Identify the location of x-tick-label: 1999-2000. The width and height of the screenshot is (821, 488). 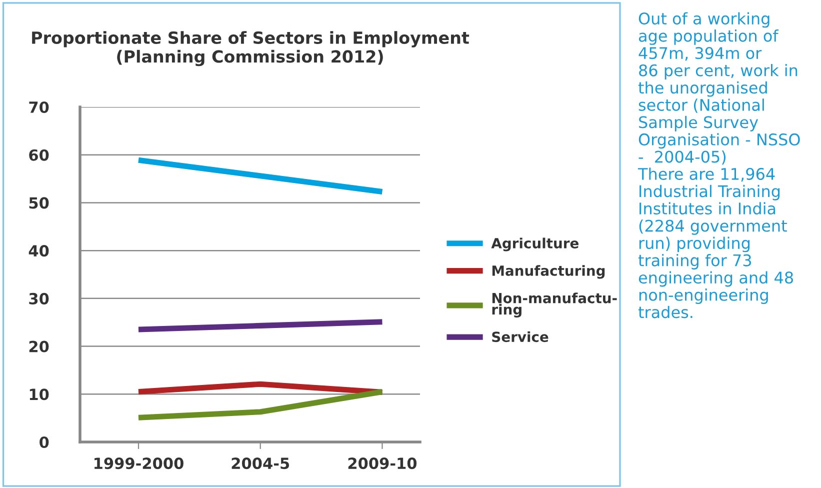
(139, 464).